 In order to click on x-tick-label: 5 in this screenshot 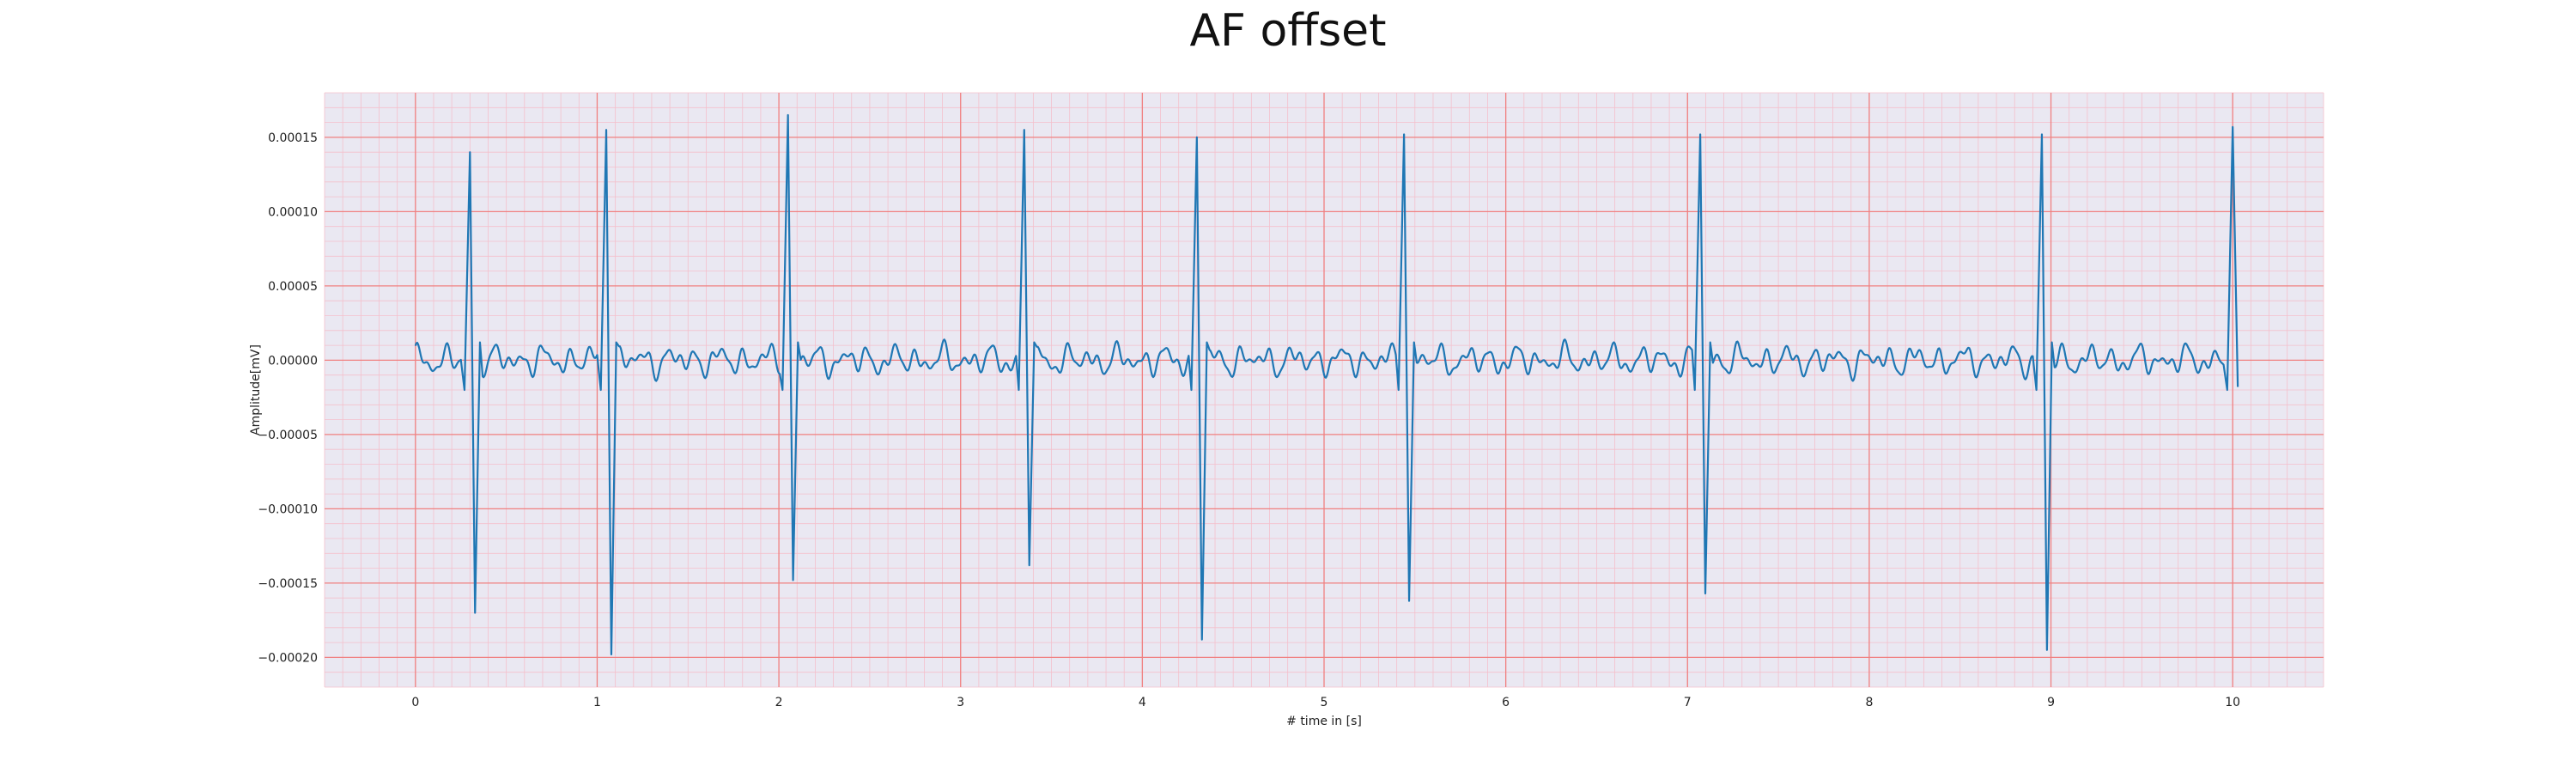, I will do `click(1324, 702)`.